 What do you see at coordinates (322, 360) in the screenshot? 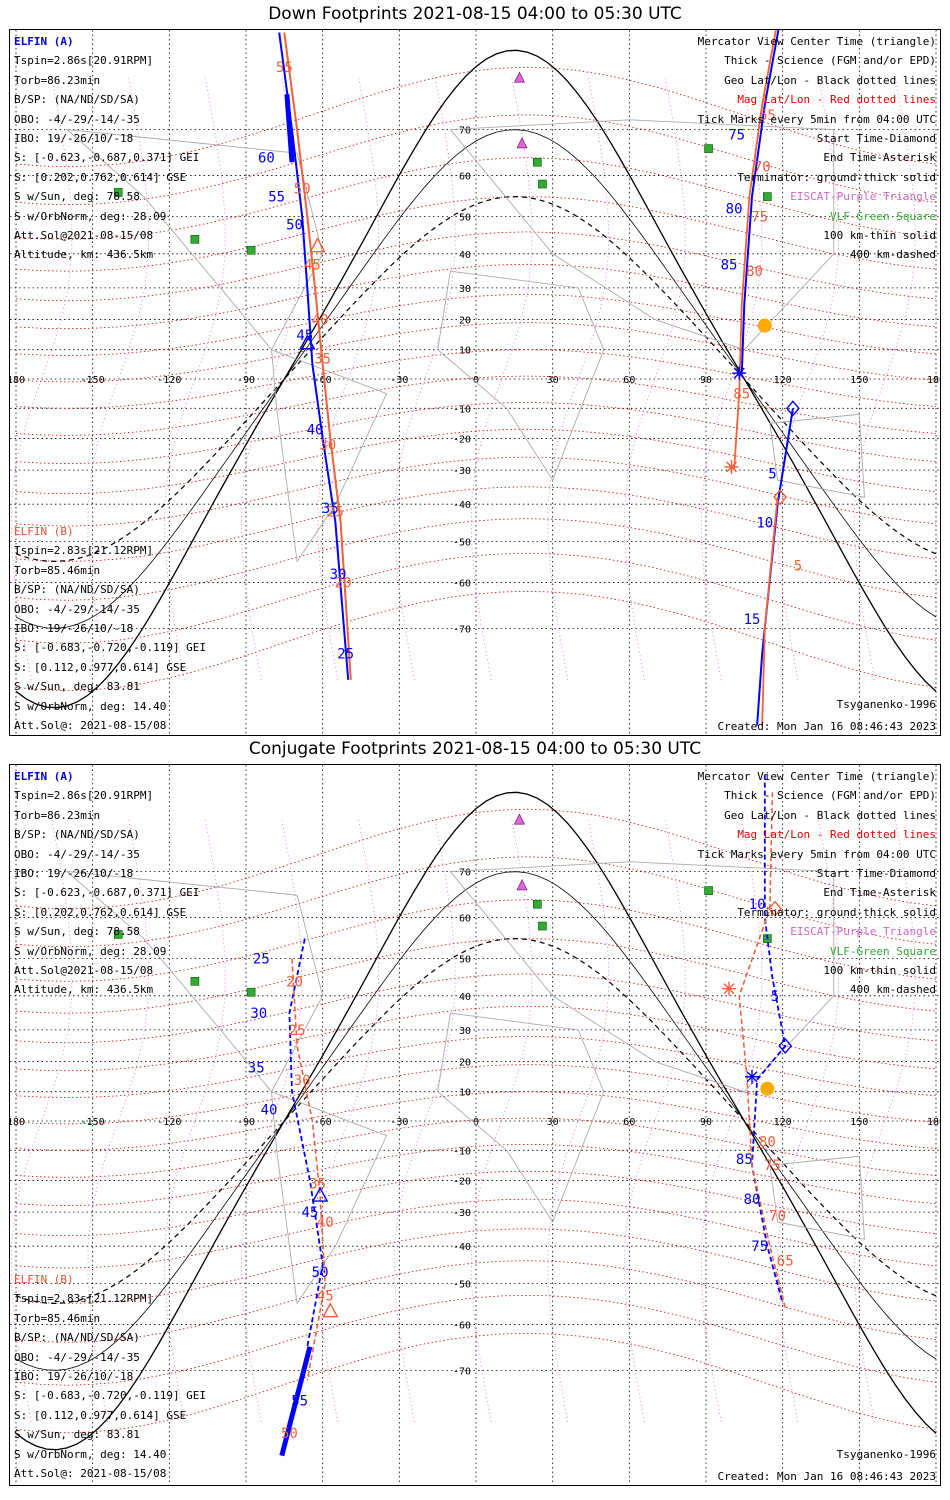
I see `probe-b-tick-label: 35` at bounding box center [322, 360].